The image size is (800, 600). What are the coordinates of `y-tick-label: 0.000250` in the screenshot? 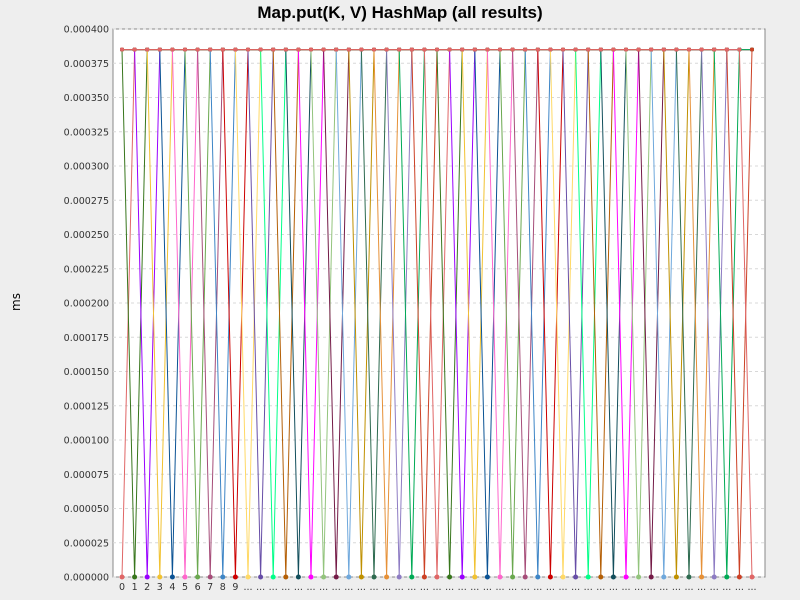 It's located at (86, 235).